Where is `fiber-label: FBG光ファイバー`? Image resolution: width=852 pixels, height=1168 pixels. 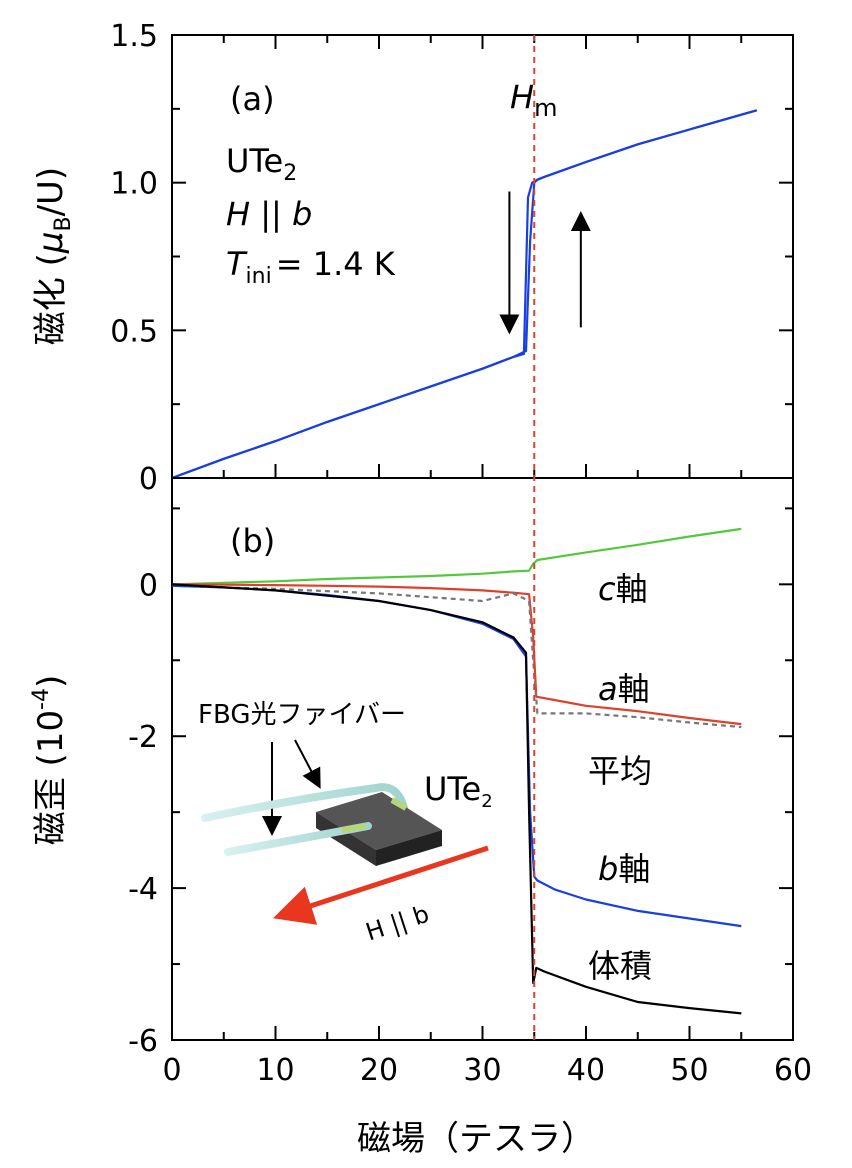 fiber-label: FBG光ファイバー is located at coordinates (302, 715).